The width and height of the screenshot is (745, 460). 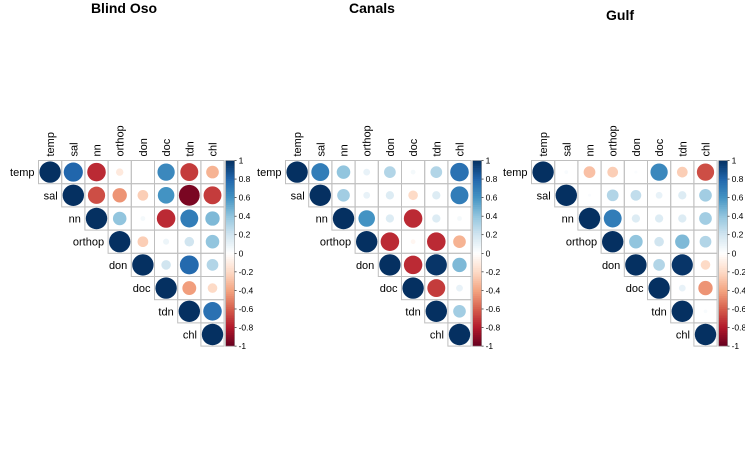 What do you see at coordinates (437, 148) in the screenshot?
I see `column-label: tdn` at bounding box center [437, 148].